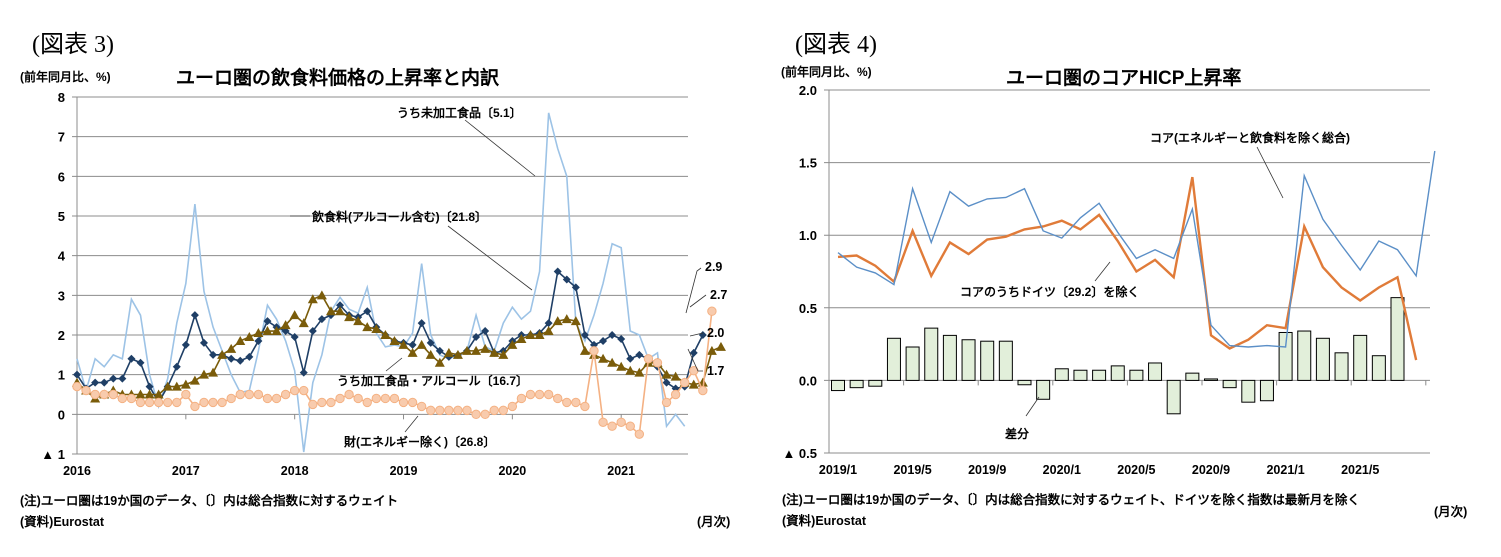  Describe the element at coordinates (621, 471) in the screenshot. I see `left-x-tick-label: 2021` at that location.